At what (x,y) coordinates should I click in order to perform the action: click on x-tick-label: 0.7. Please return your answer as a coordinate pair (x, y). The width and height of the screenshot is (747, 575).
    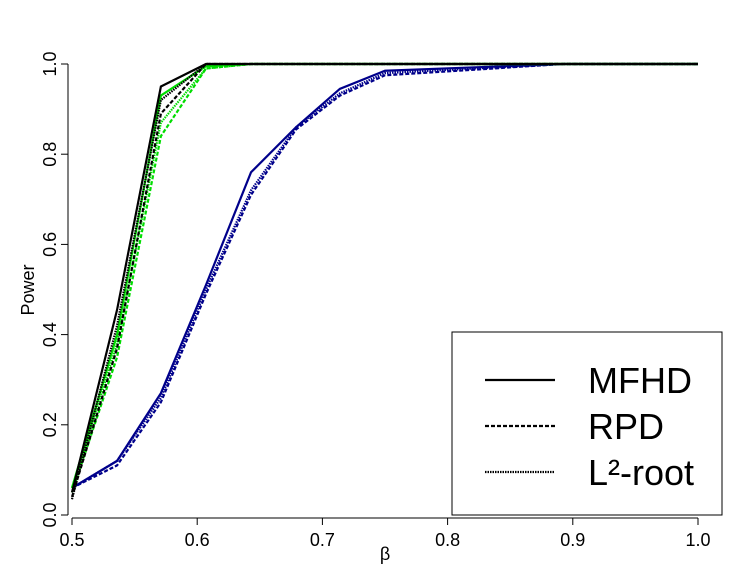
    Looking at the image, I should click on (322, 540).